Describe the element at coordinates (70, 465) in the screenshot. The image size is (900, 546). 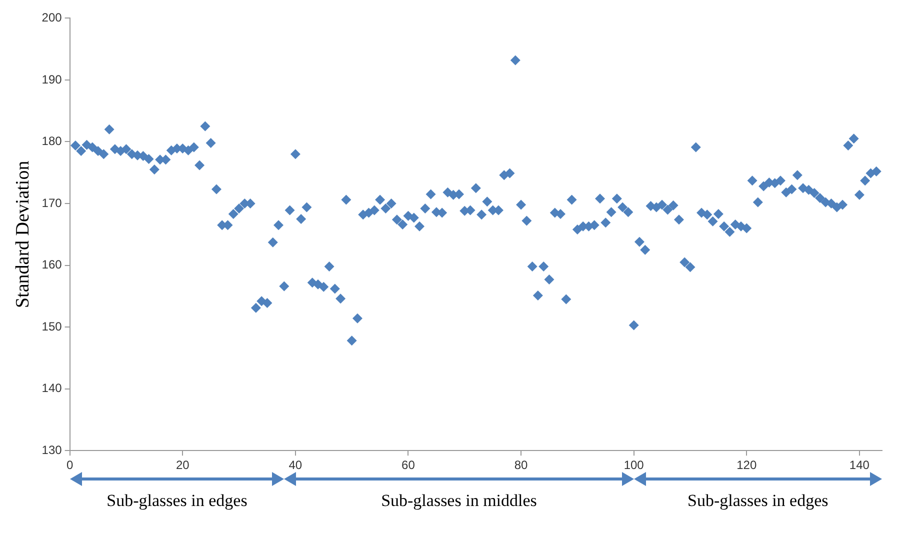
I see `x-tick-label: 0` at that location.